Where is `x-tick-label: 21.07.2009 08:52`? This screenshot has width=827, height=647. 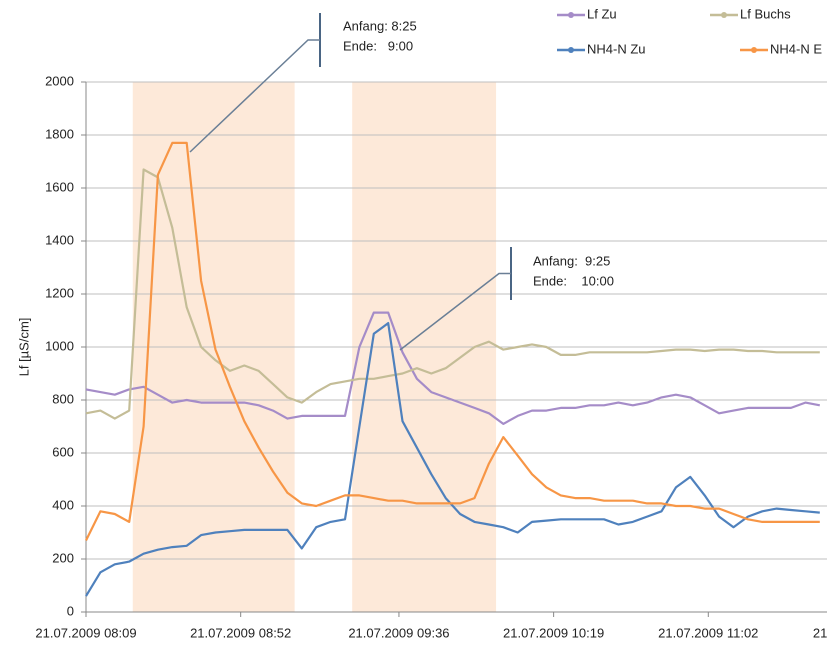
x-tick-label: 21.07.2009 08:52 is located at coordinates (240, 632).